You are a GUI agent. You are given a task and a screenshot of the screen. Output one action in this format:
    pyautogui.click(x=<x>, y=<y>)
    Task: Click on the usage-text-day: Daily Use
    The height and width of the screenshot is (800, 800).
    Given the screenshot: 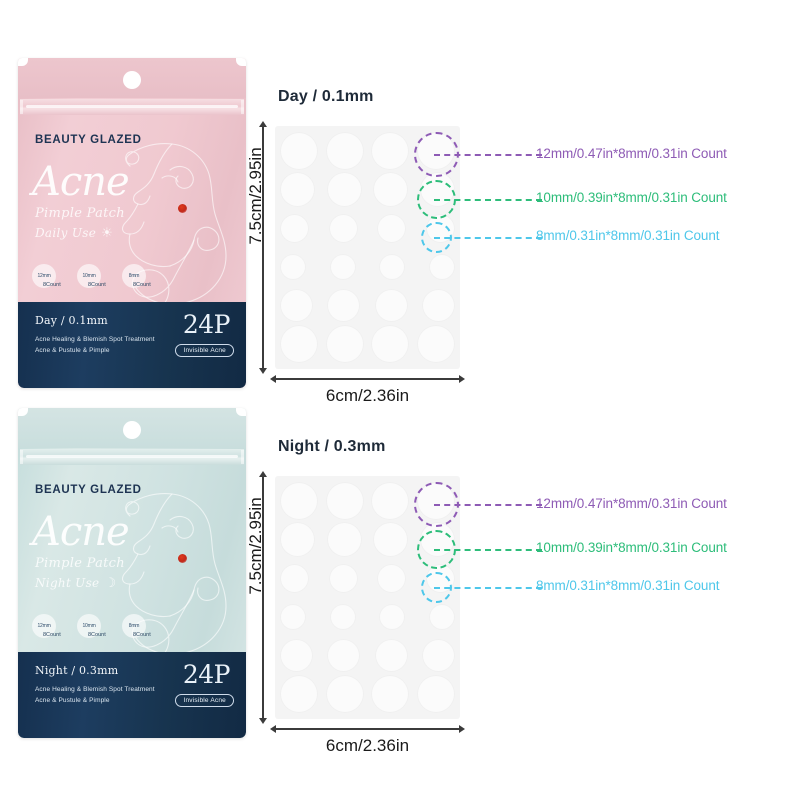 What is the action you would take?
    pyautogui.click(x=66, y=233)
    